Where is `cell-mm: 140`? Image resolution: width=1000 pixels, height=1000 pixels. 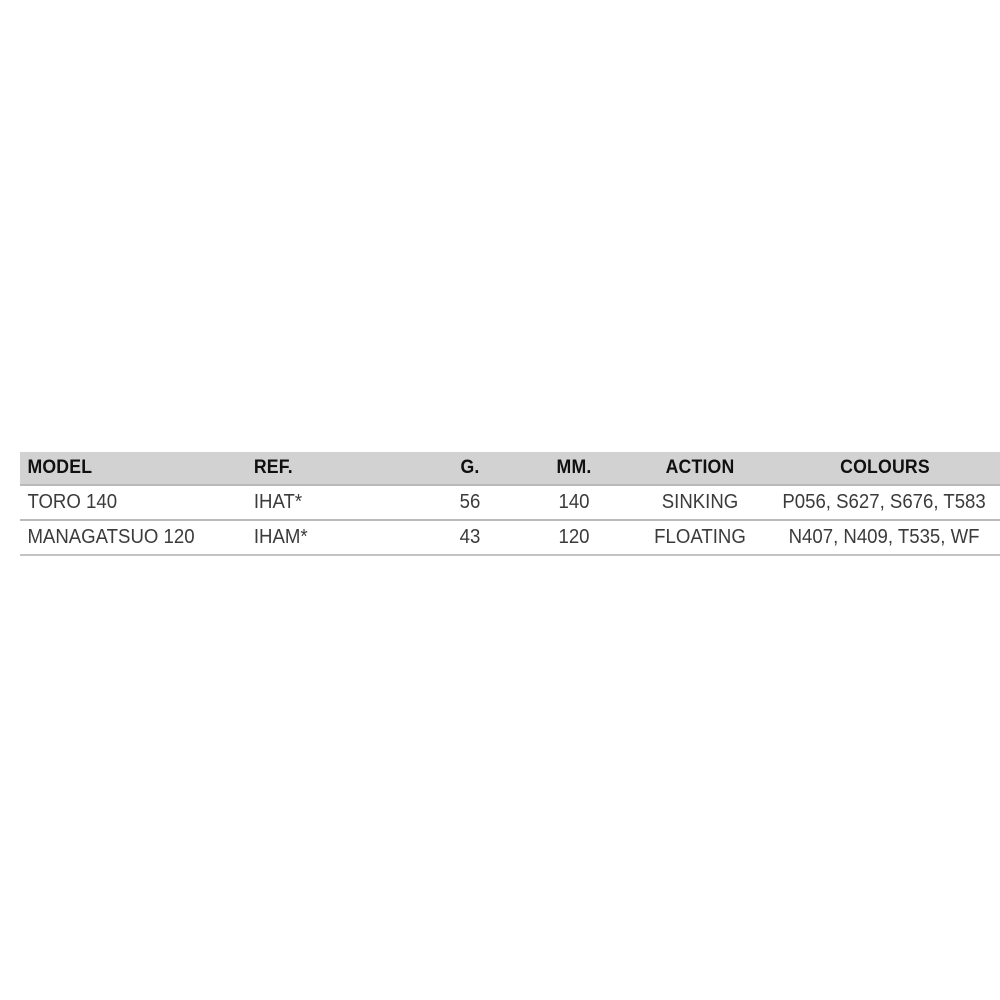 cell-mm: 140 is located at coordinates (574, 502).